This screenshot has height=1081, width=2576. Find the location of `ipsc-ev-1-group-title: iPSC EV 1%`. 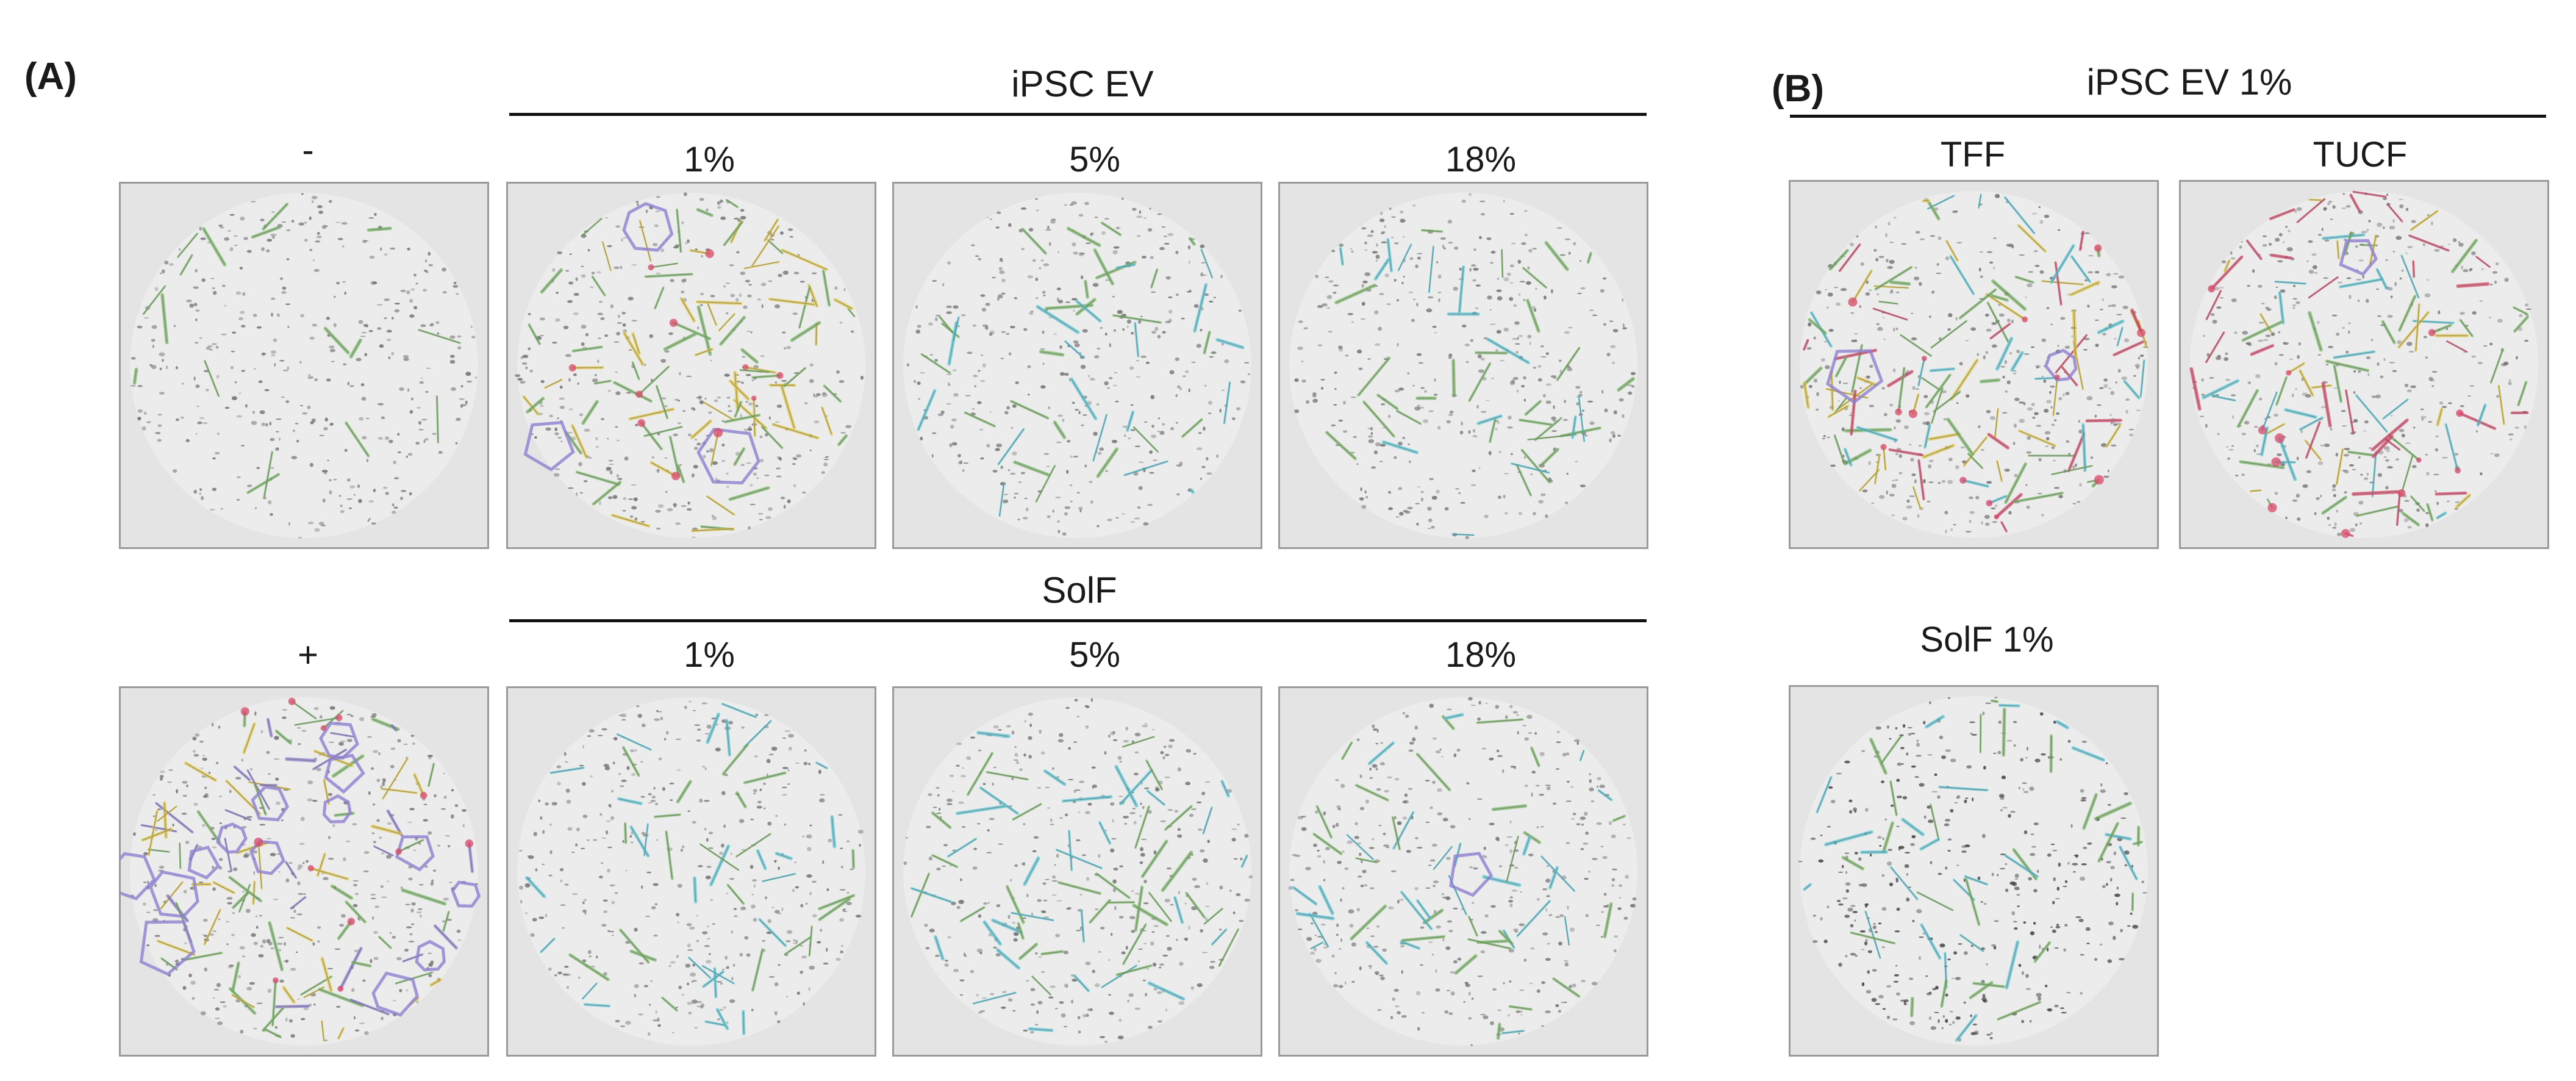

ipsc-ev-1-group-title: iPSC EV 1% is located at coordinates (2189, 82).